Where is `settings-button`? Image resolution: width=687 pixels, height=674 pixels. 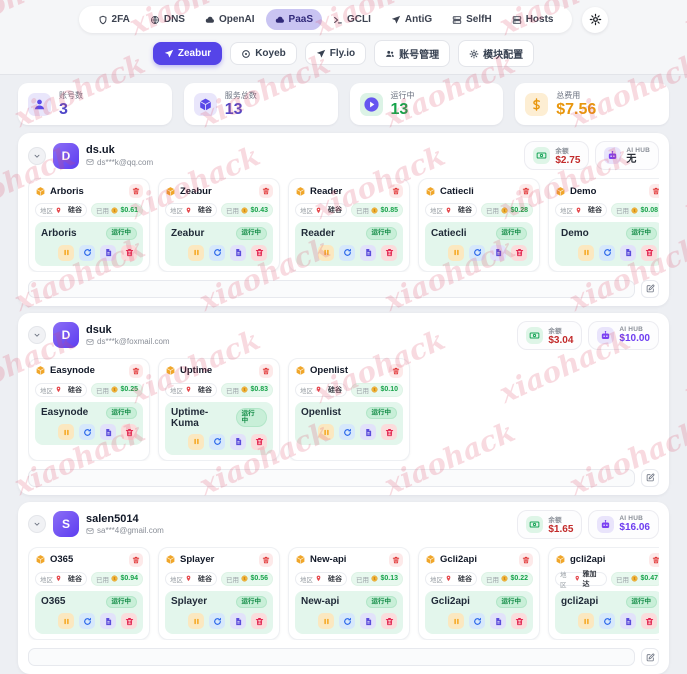 settings-button is located at coordinates (595, 20).